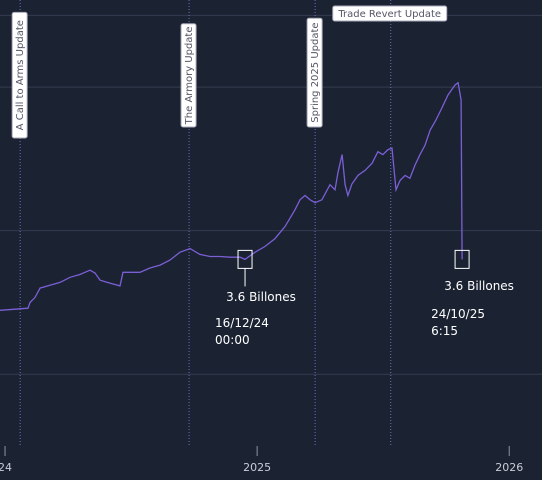  What do you see at coordinates (509, 467) in the screenshot?
I see `x-tick-label: 2026` at bounding box center [509, 467].